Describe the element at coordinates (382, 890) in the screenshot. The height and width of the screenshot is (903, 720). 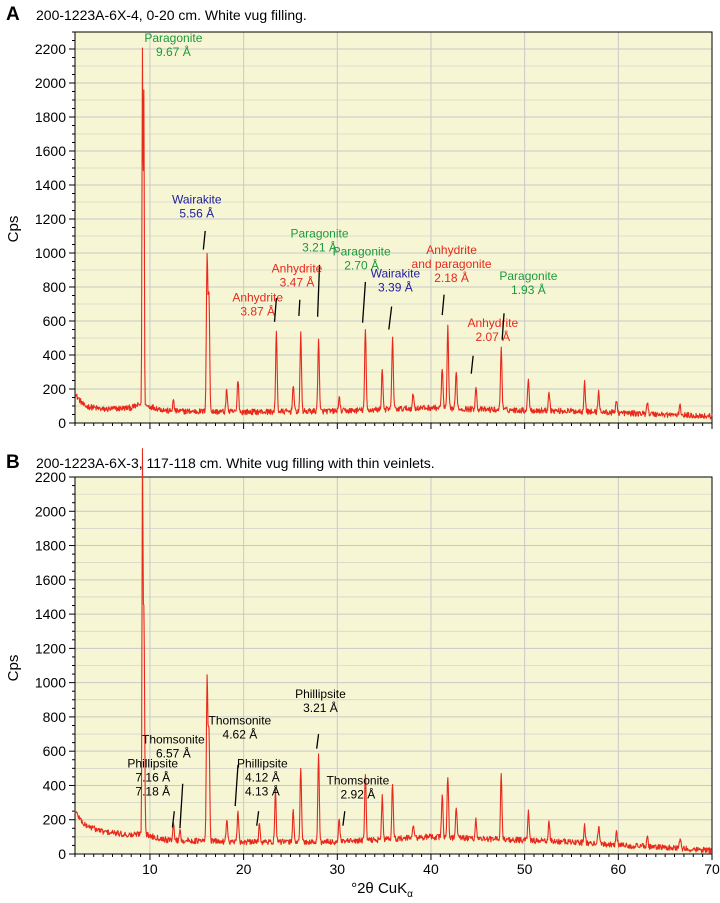
I see `x-axis-title: °2θ CuKα` at that location.